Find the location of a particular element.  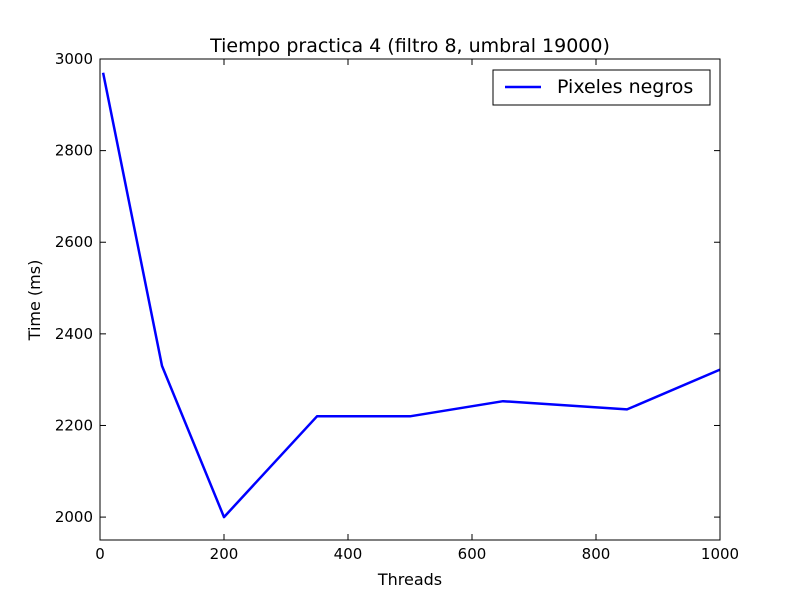

x-tick-label: 600 is located at coordinates (472, 554).